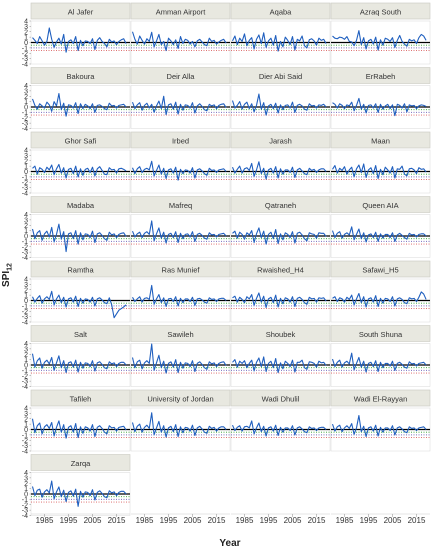 The height and width of the screenshot is (555, 435). I want to click on x-tick-label: 2015, so click(417, 520).